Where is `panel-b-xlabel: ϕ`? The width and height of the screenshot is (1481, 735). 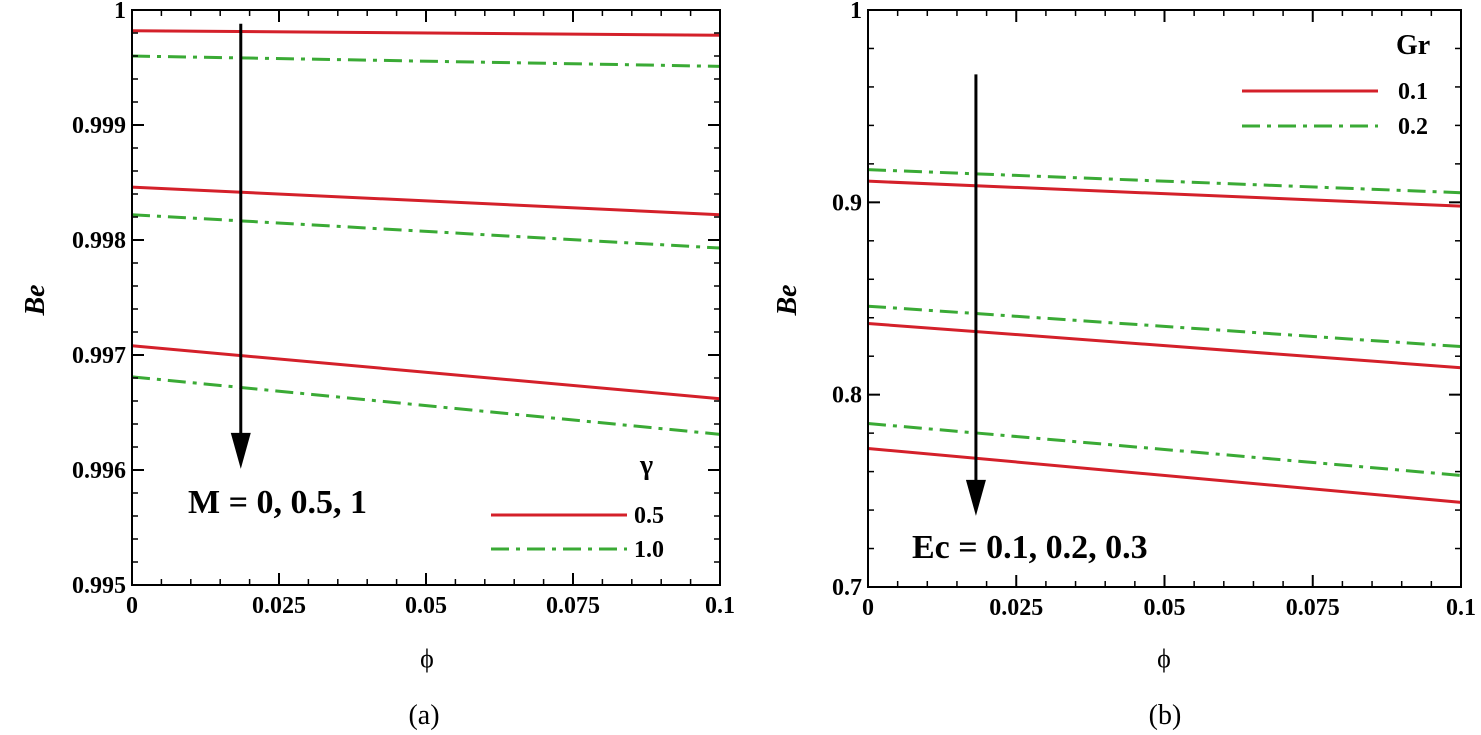
panel-b-xlabel: ϕ is located at coordinates (1164, 658).